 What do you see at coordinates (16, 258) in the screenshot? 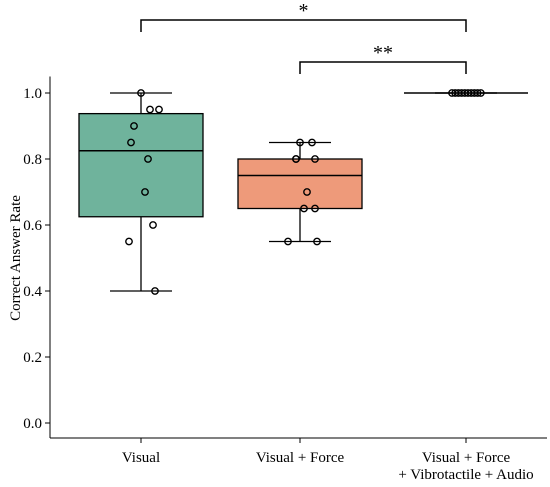
I see `y-axis-label: Correct Answer Rate` at bounding box center [16, 258].